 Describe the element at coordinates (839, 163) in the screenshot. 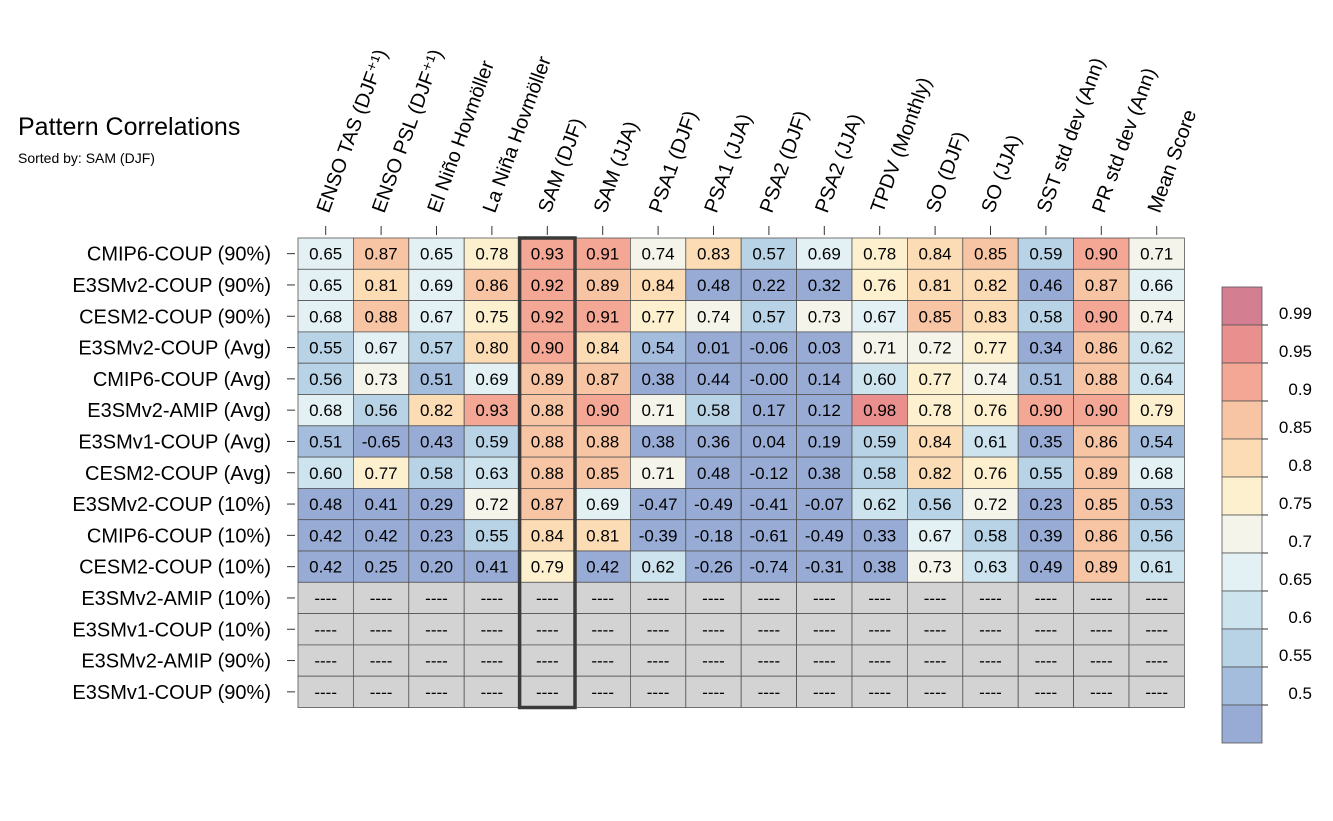

I see `column-label: PSA2 (JJA)` at that location.